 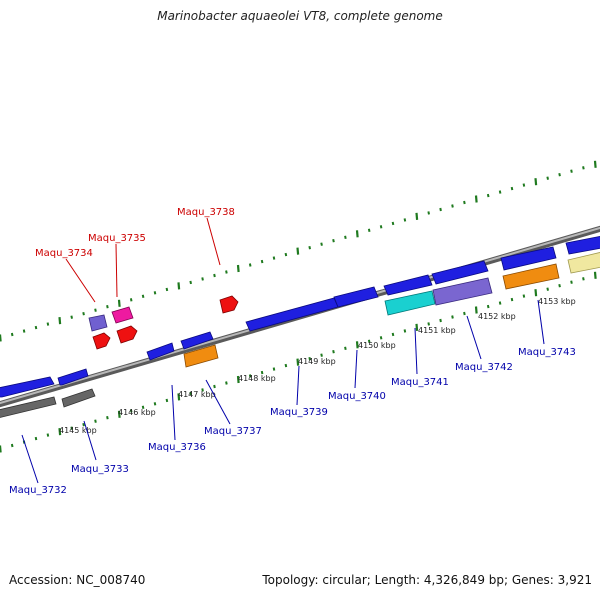 I want to click on gene-offscreen-right, so click(x=582, y=245).